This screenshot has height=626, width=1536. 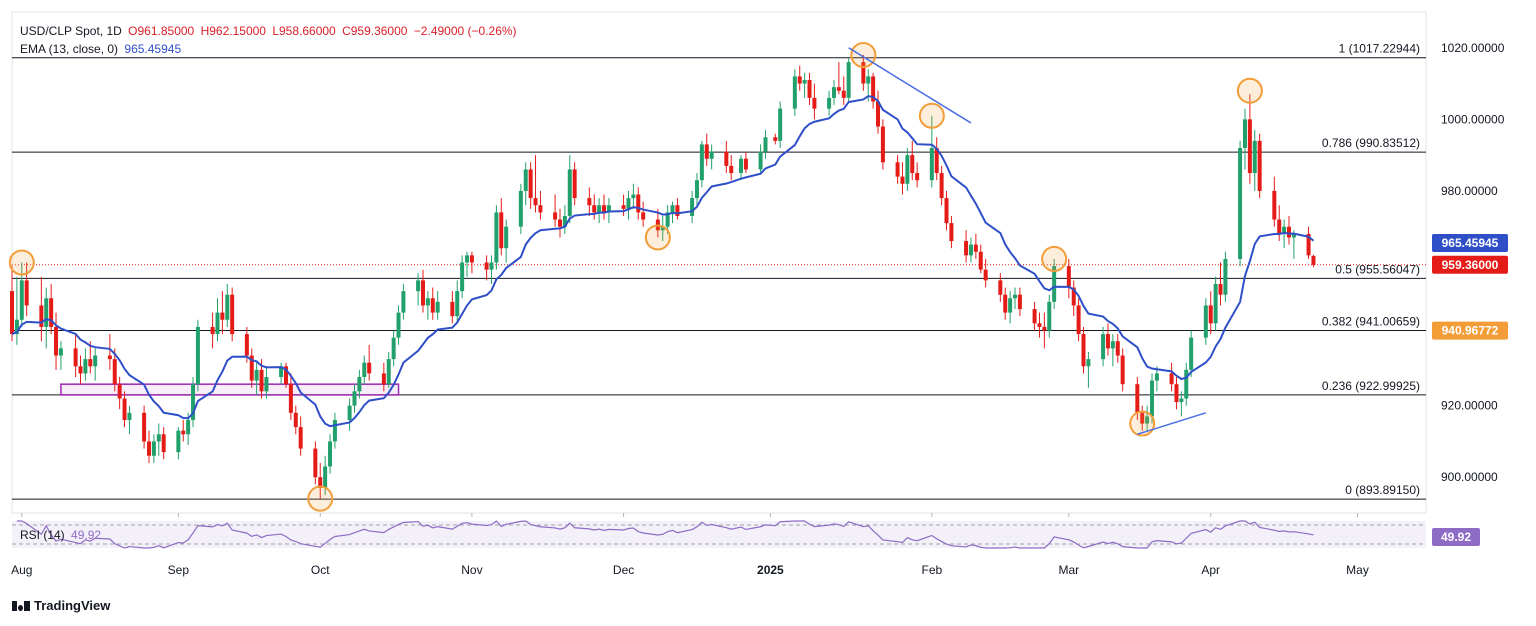 What do you see at coordinates (1473, 48) in the screenshot?
I see `price-tick-label: 1020.00000` at bounding box center [1473, 48].